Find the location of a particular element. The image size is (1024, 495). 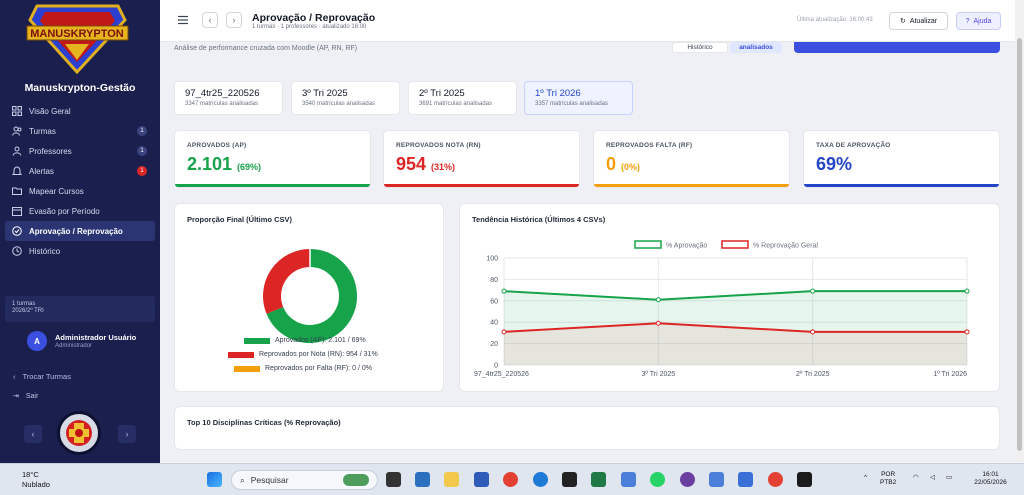

whatsapp-icon is located at coordinates (657, 479).